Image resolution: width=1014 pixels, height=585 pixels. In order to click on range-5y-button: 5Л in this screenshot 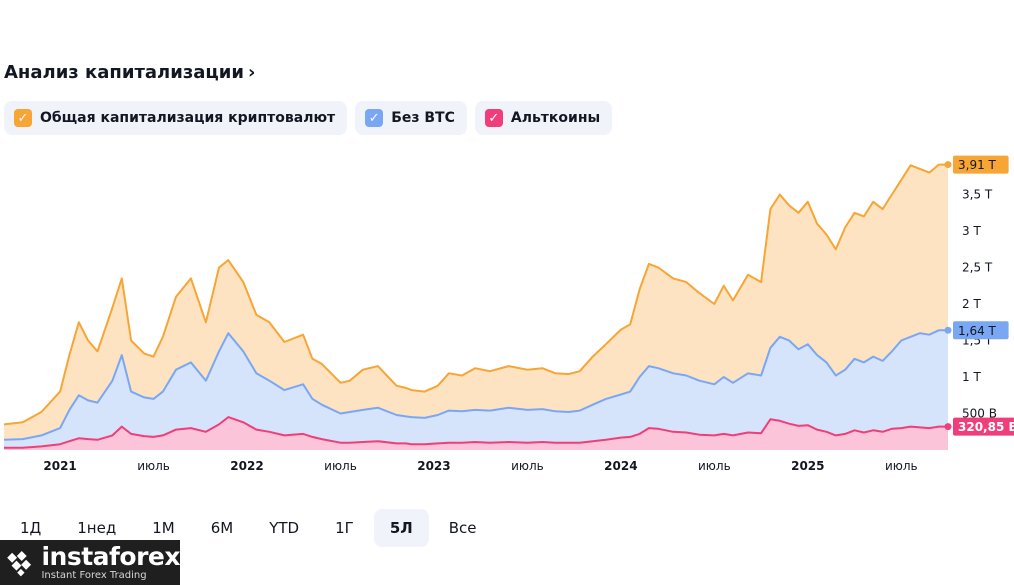, I will do `click(401, 528)`.